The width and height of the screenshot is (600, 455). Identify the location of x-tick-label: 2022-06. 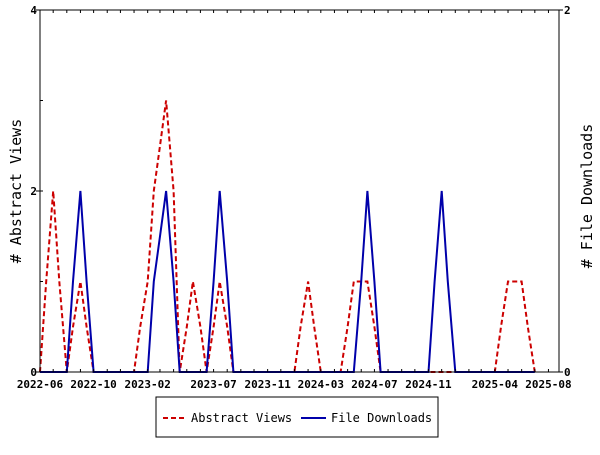
(40, 384).